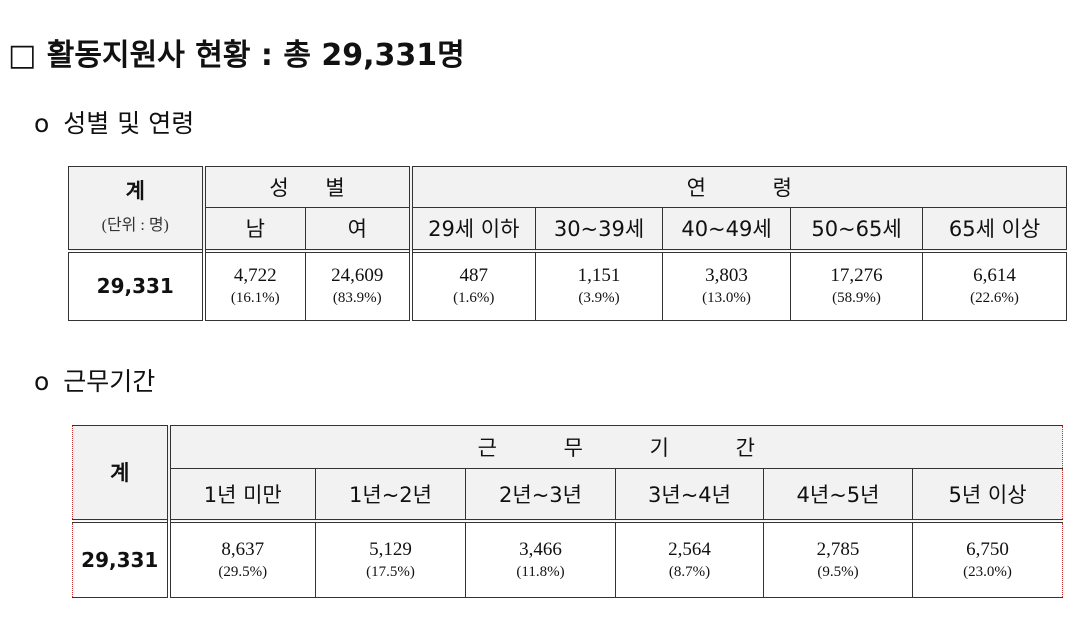  I want to click on cell: 1,151 (3.9%), so click(599, 284).